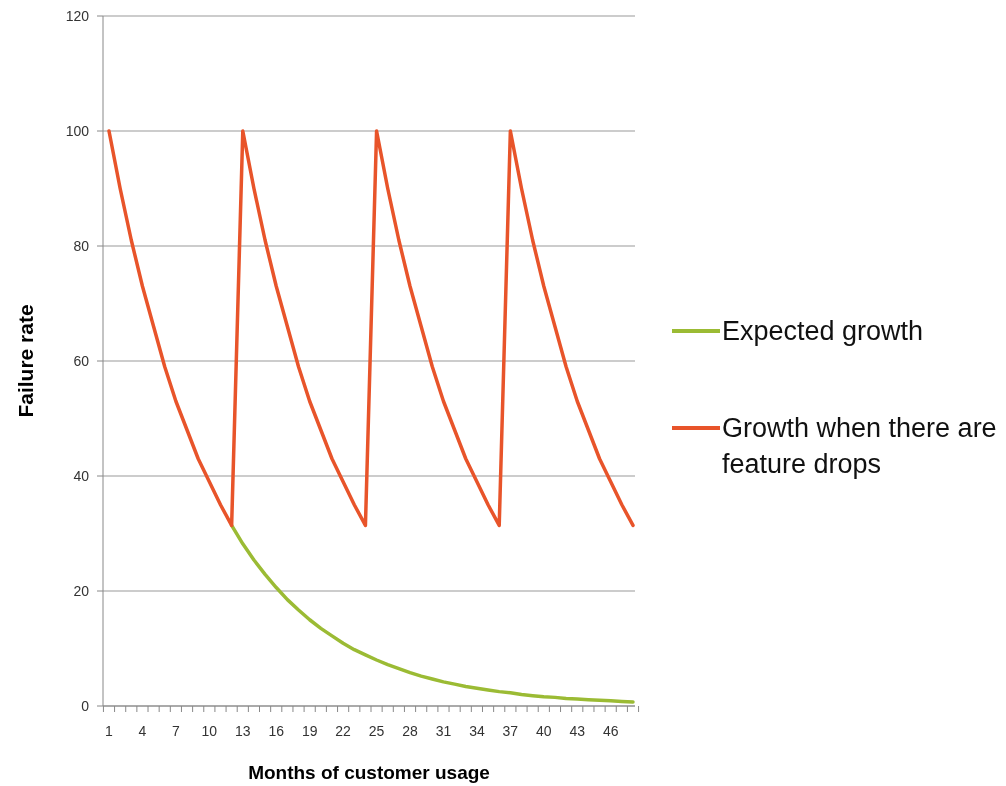 The width and height of the screenshot is (1006, 786). What do you see at coordinates (369, 772) in the screenshot?
I see `x-axis-title: Months of customer usage` at bounding box center [369, 772].